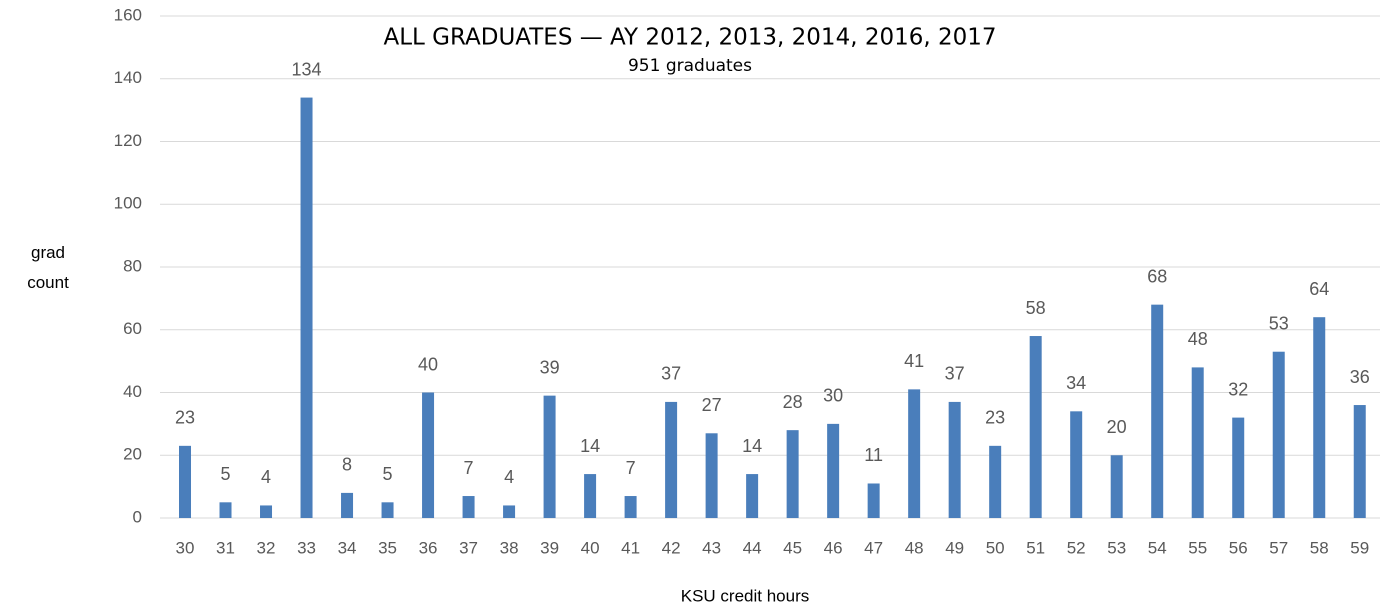 The height and width of the screenshot is (611, 1390). What do you see at coordinates (128, 14) in the screenshot?
I see `y-tick-label: 160` at bounding box center [128, 14].